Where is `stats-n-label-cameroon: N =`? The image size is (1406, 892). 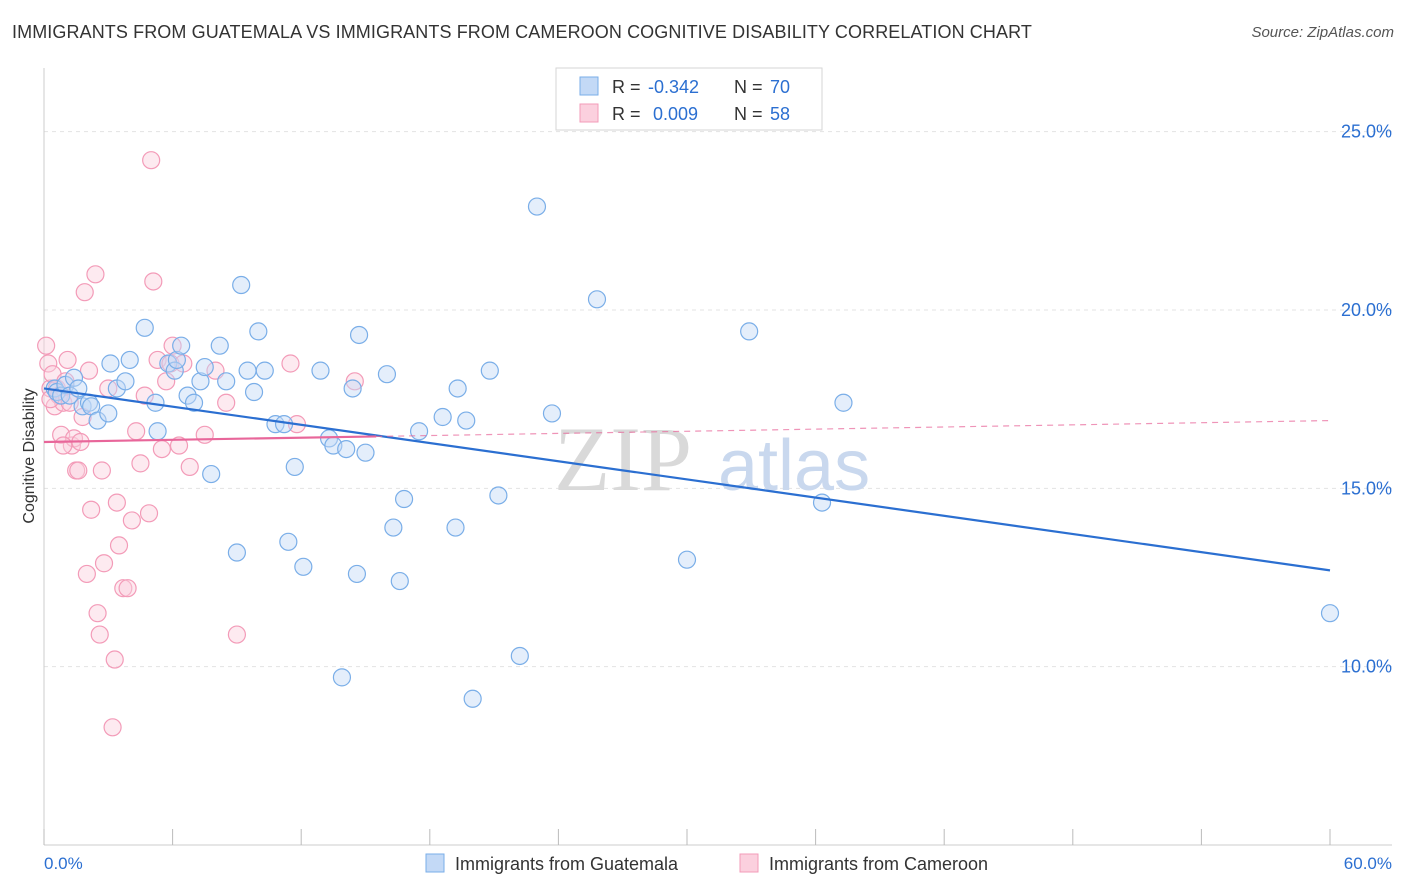
stats-n-label-cameroon: N = is located at coordinates (748, 114).